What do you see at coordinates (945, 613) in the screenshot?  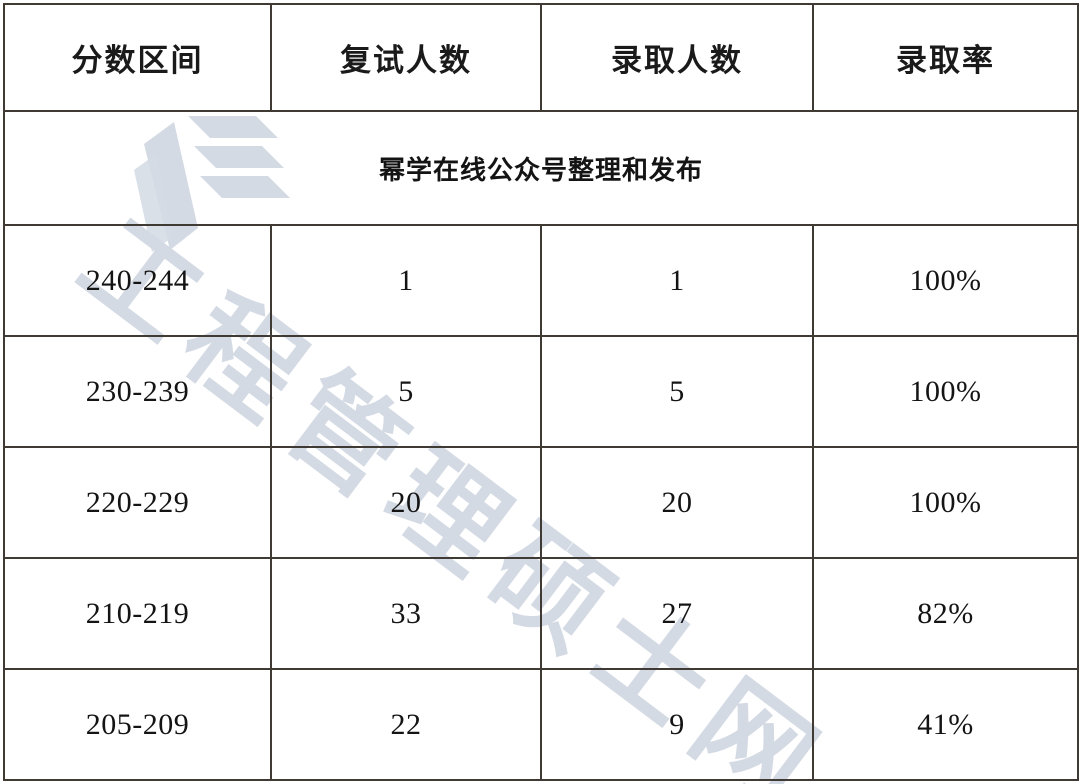 I see `cell-admission-rate: 82%` at bounding box center [945, 613].